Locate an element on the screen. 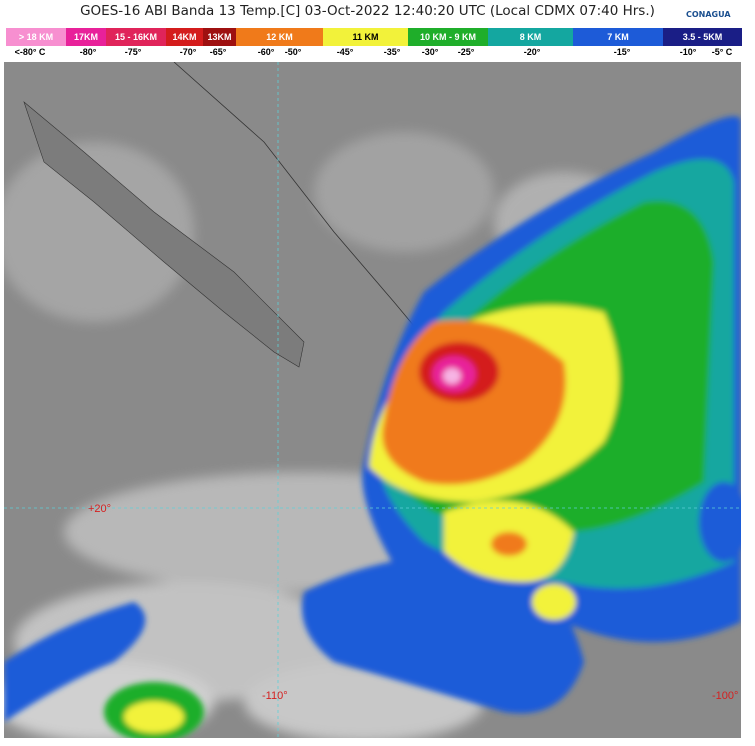 The width and height of the screenshot is (755, 746). legend-band: 8 KM is located at coordinates (530, 37).